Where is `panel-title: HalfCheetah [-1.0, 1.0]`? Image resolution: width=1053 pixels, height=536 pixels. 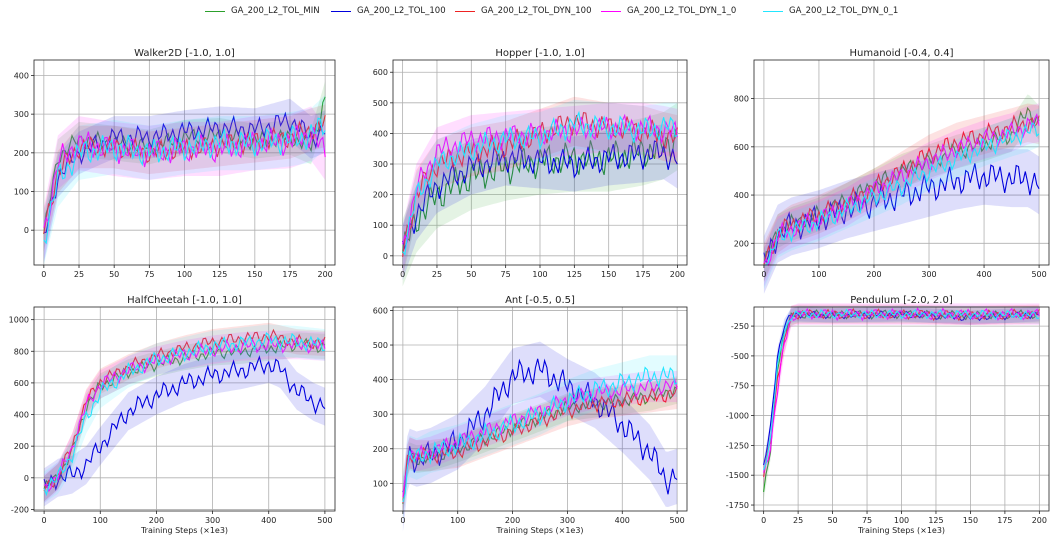 panel-title: HalfCheetah [-1.0, 1.0] is located at coordinates (184, 300).